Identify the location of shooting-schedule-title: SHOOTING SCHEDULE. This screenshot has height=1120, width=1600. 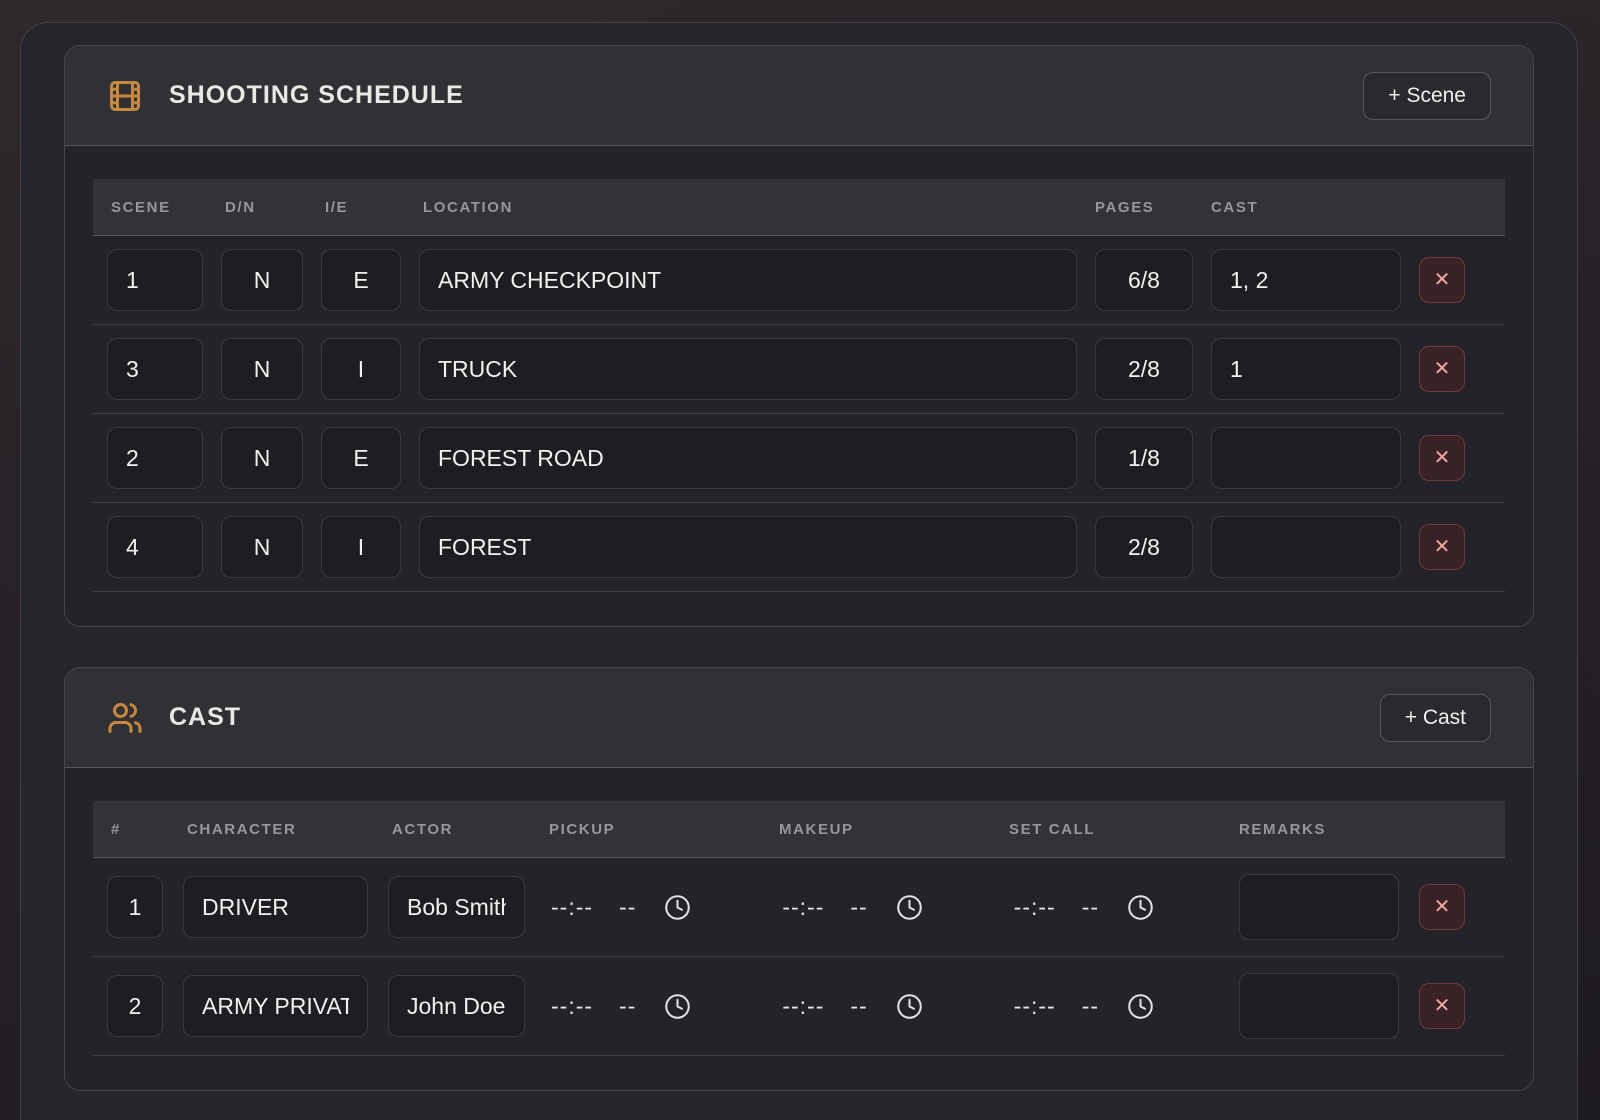
(316, 95).